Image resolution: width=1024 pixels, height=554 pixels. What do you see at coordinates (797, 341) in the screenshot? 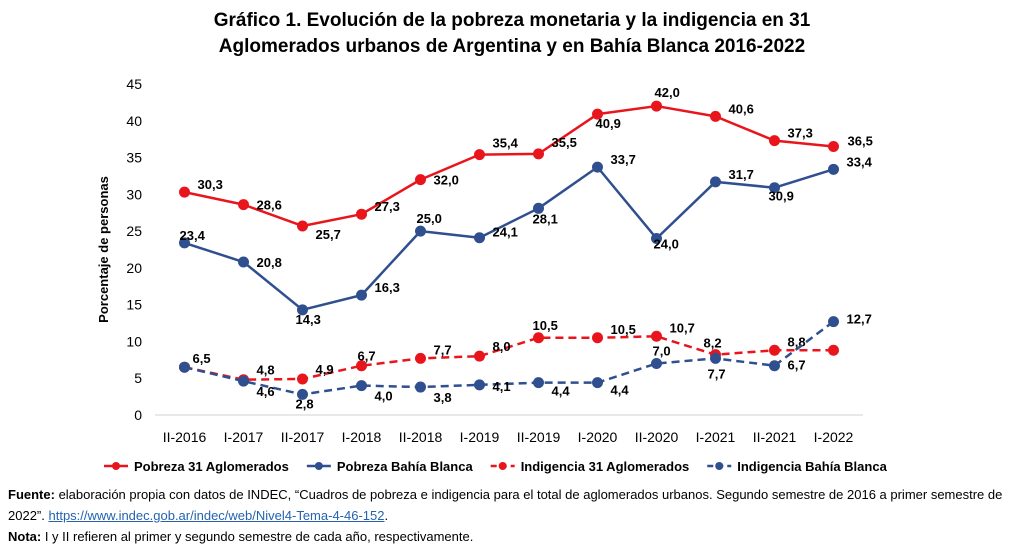
I see `data-label: 8,8` at bounding box center [797, 341].